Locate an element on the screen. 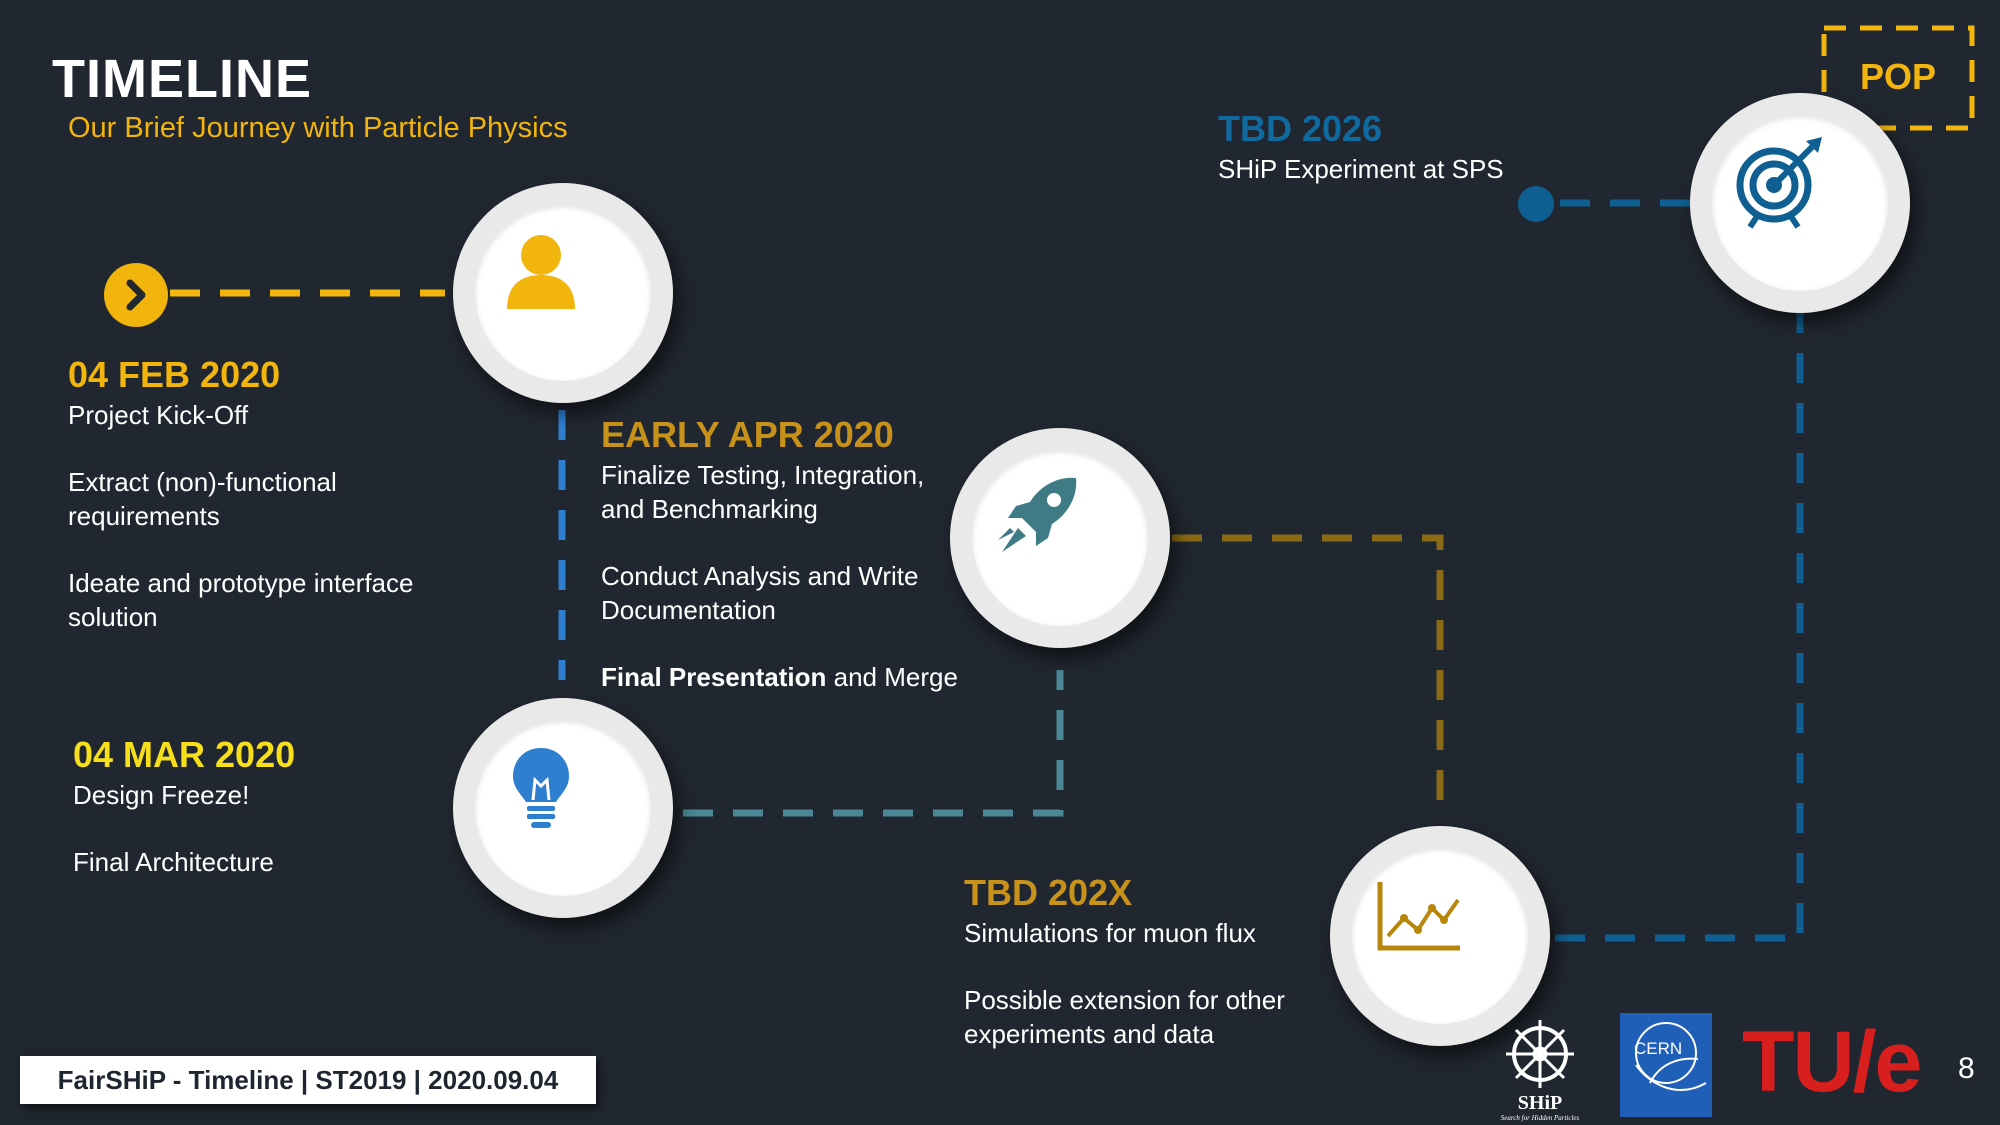  tbd2026-details: SHiP Experiment at SPS is located at coordinates (1408, 185).